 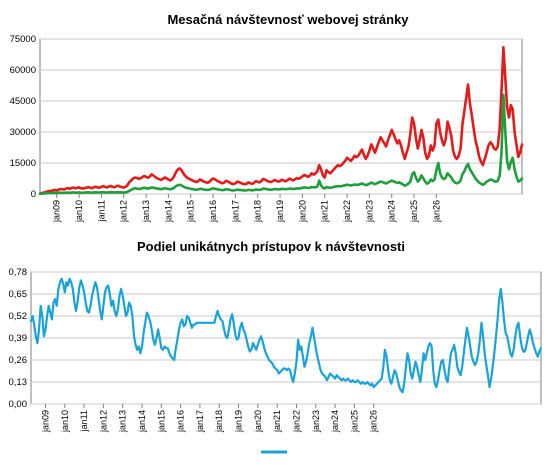 I want to click on y-tick-label: 0,52, so click(x=18, y=316).